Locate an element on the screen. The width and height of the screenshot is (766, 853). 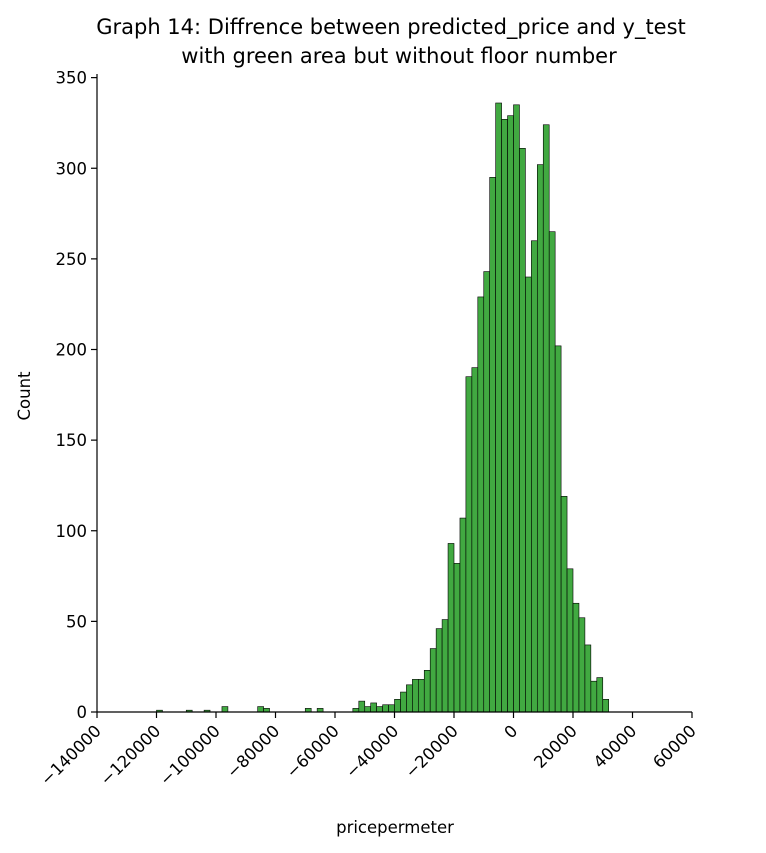
x-tick-label: −40000 is located at coordinates (372, 751).